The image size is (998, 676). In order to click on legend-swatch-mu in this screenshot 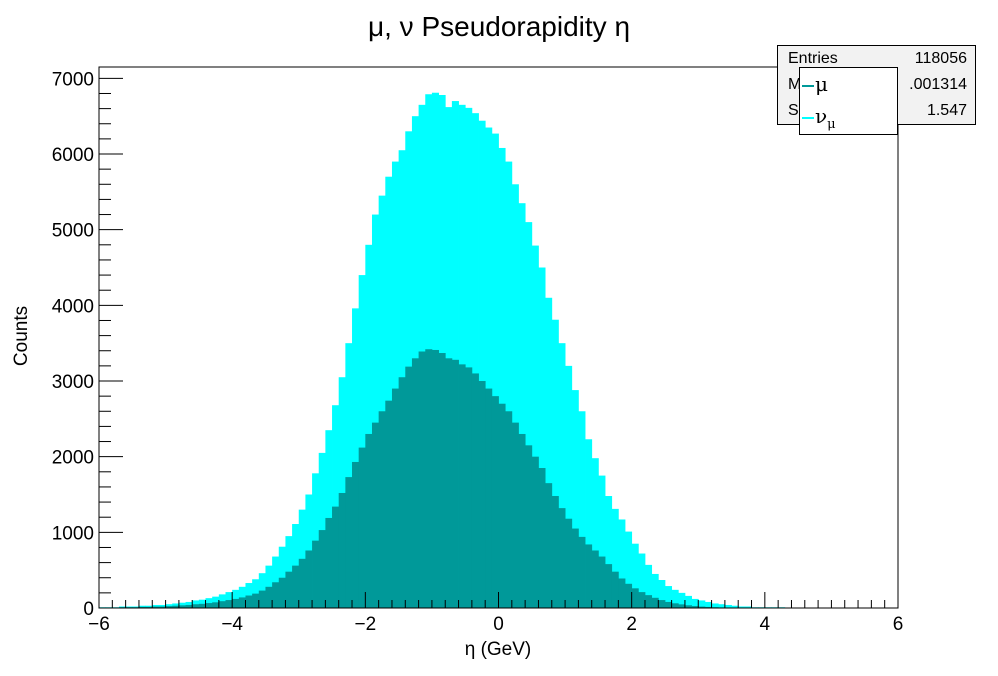, I will do `click(808, 86)`.